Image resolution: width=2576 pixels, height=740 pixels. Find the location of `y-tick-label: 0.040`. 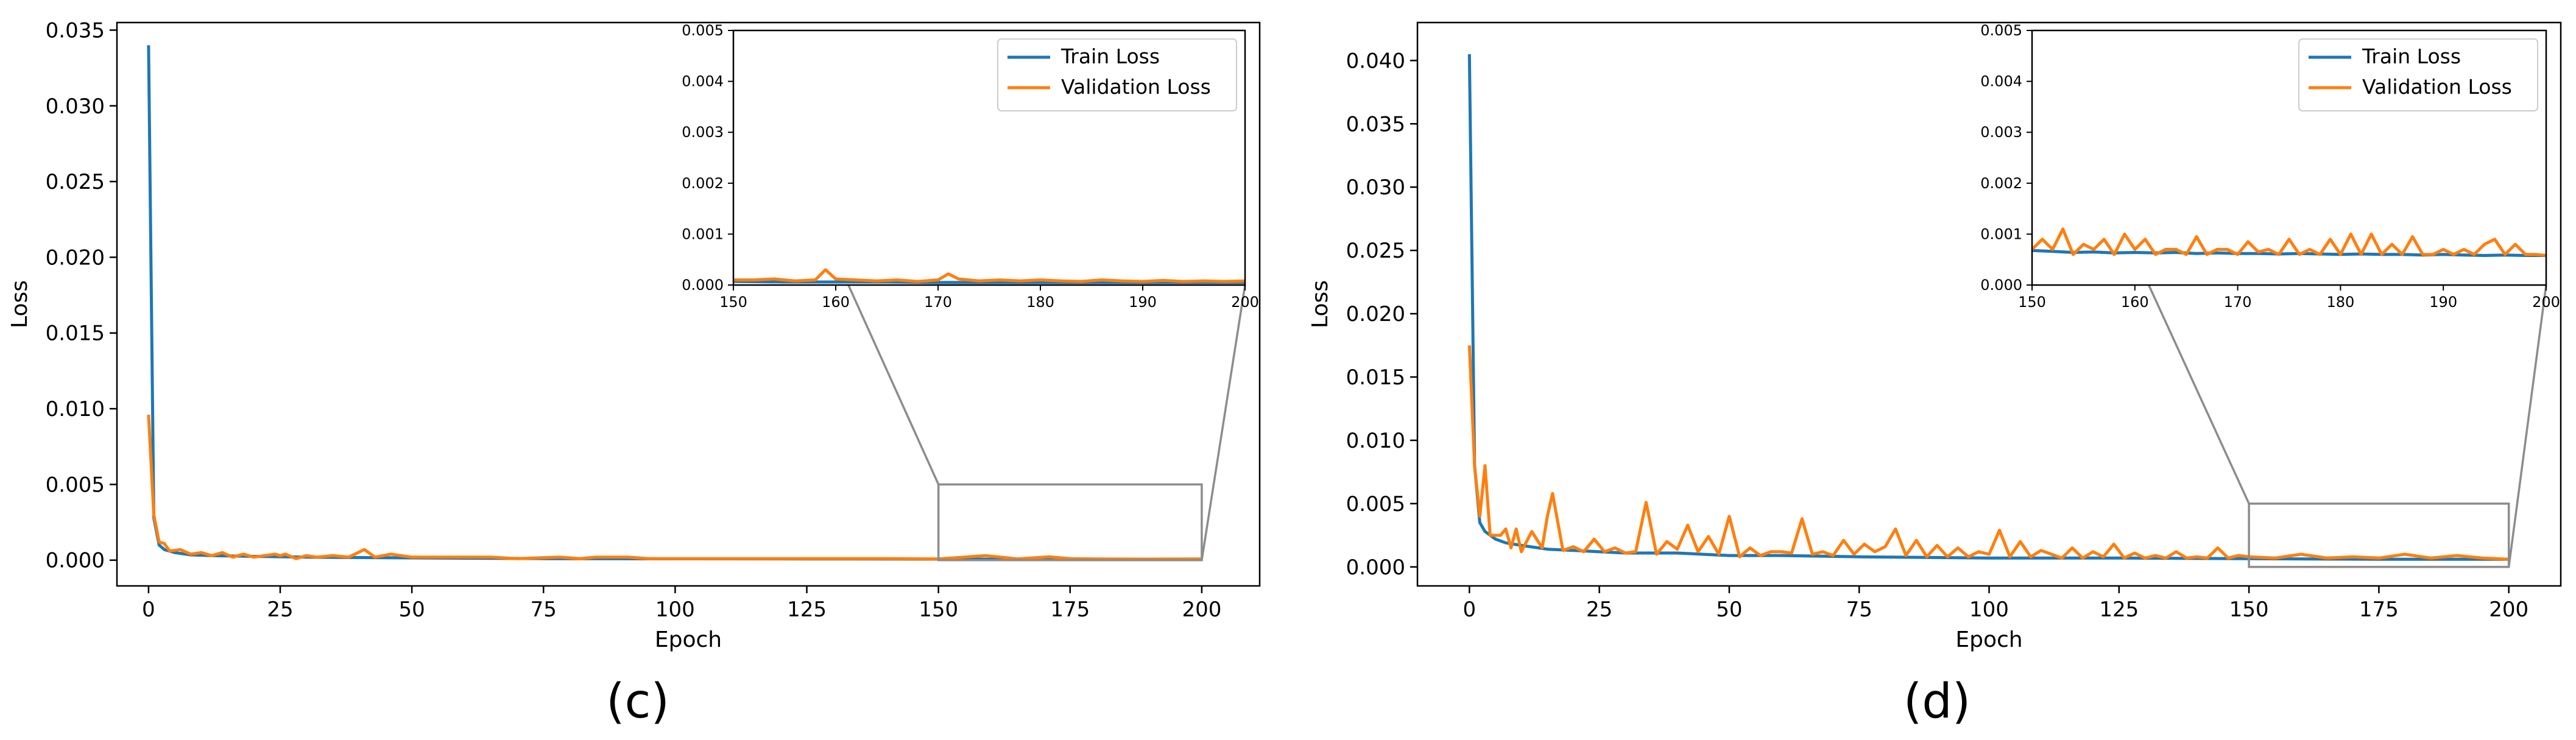

y-tick-label: 0.040 is located at coordinates (1375, 61).